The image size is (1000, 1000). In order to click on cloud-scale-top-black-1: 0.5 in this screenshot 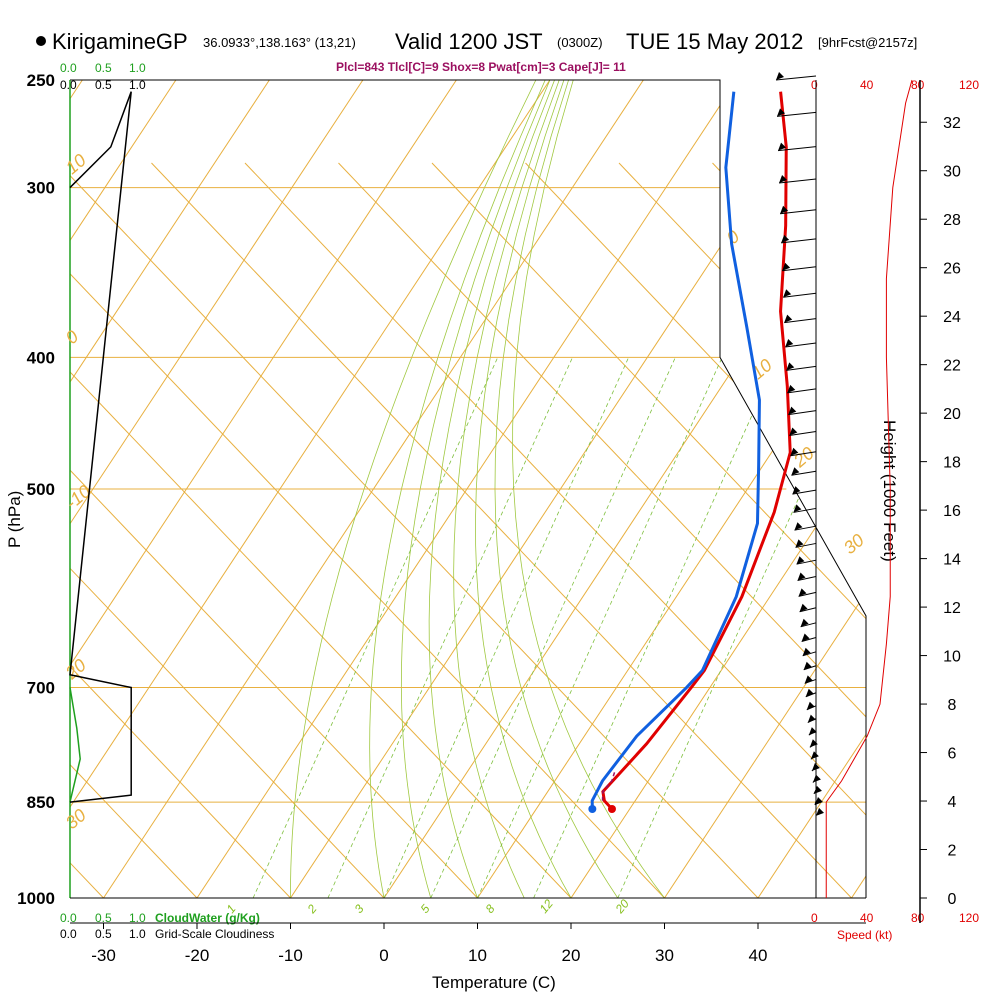, I will do `click(103, 85)`.